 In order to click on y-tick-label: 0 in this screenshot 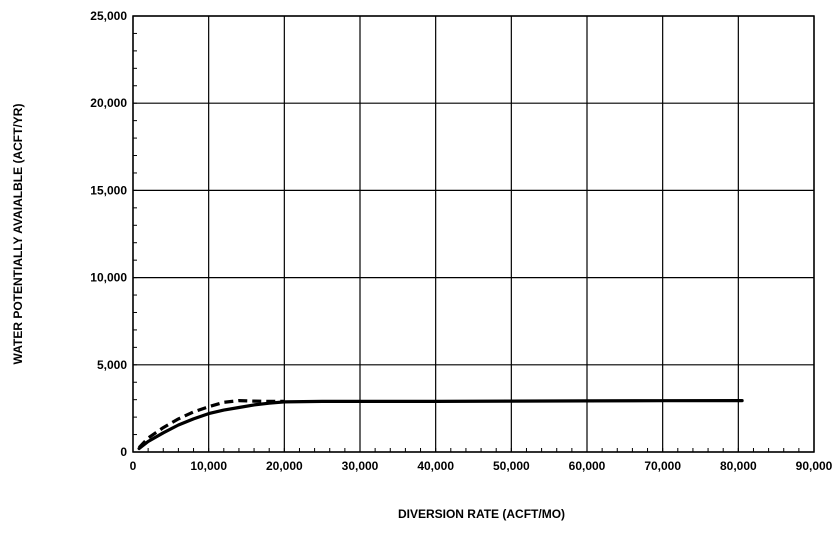, I will do `click(123, 452)`.